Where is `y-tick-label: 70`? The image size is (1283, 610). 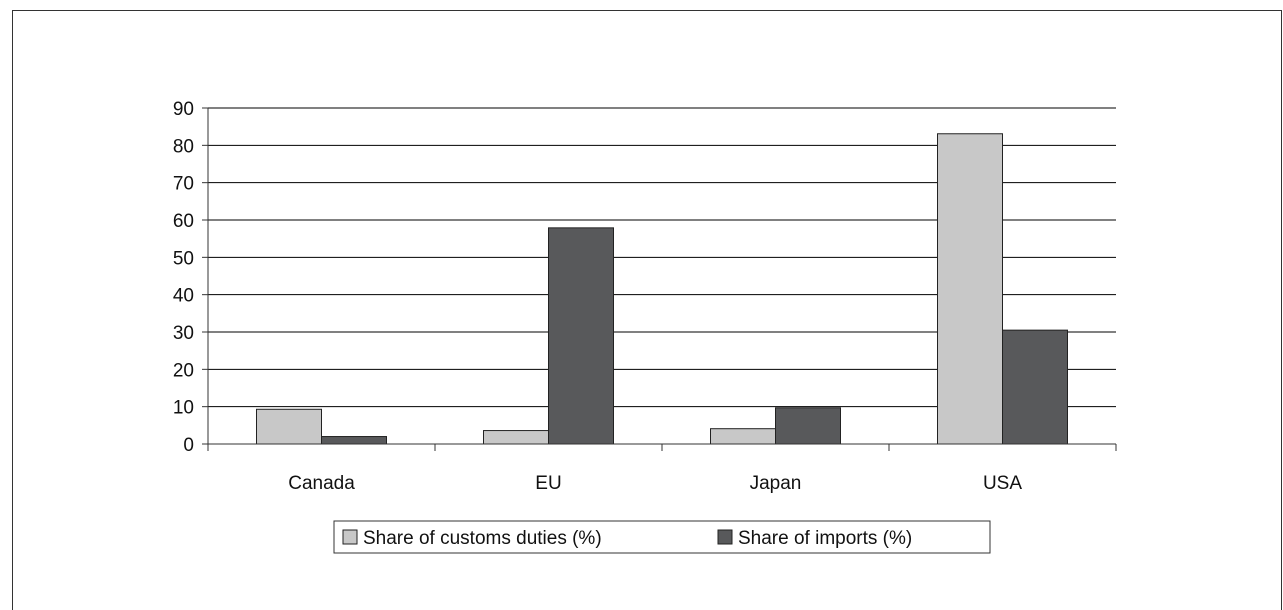 y-tick-label: 70 is located at coordinates (183, 184).